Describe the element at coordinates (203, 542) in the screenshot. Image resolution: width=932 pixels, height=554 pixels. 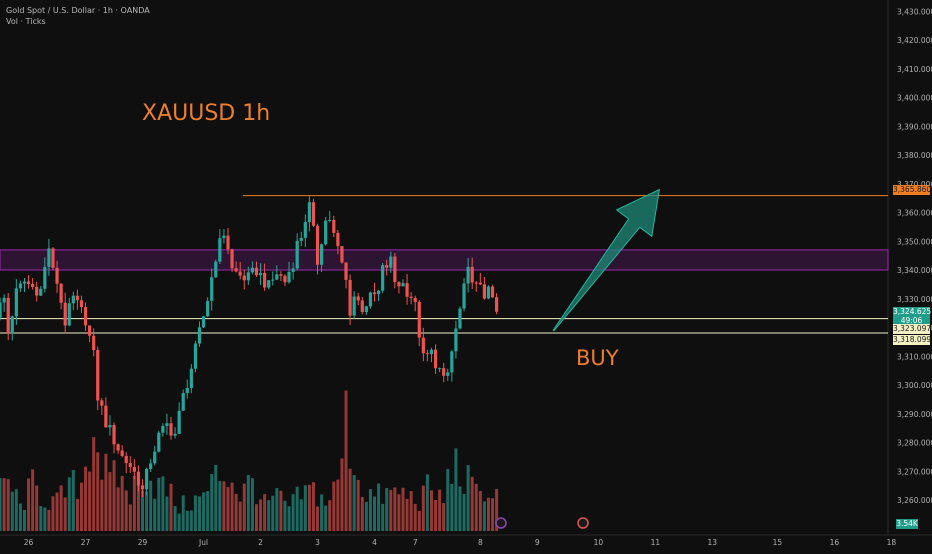
I see `x-tick-label: Jul` at that location.